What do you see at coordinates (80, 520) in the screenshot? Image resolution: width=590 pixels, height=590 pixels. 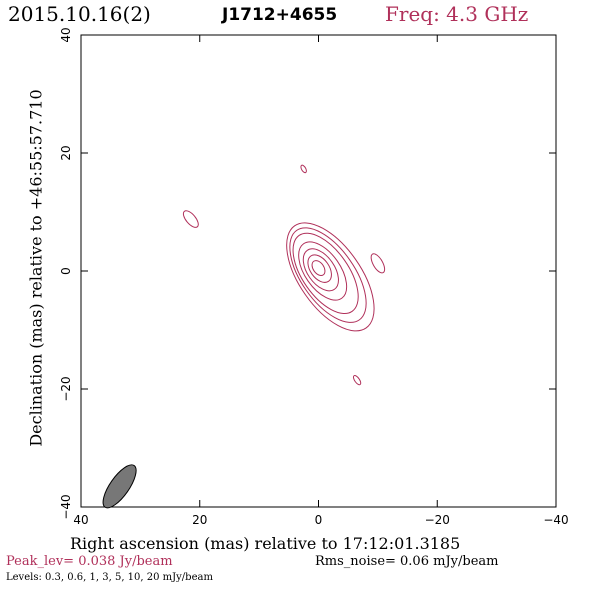 I see `x-tick-label: 40` at bounding box center [80, 520].